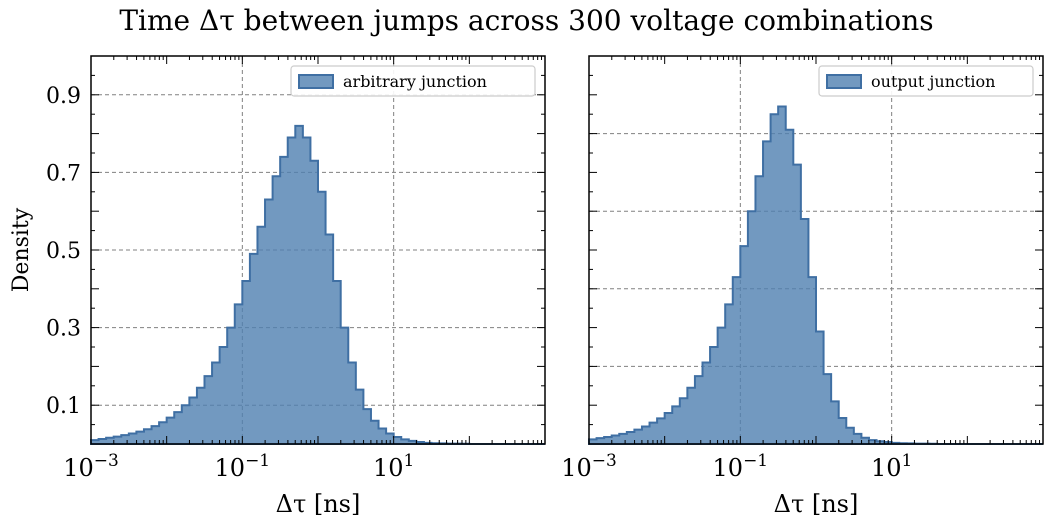 This screenshot has height=532, width=1053. What do you see at coordinates (63, 173) in the screenshot?
I see `y-tick-label: 0.7` at bounding box center [63, 173].